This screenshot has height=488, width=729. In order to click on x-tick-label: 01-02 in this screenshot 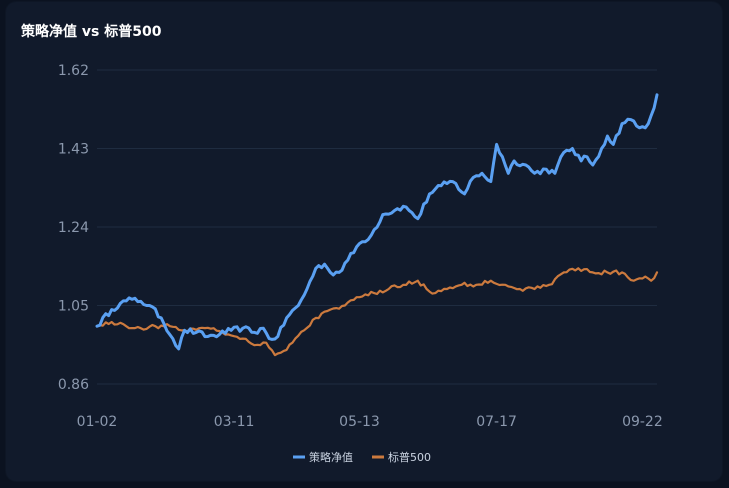, I will do `click(97, 422)`.